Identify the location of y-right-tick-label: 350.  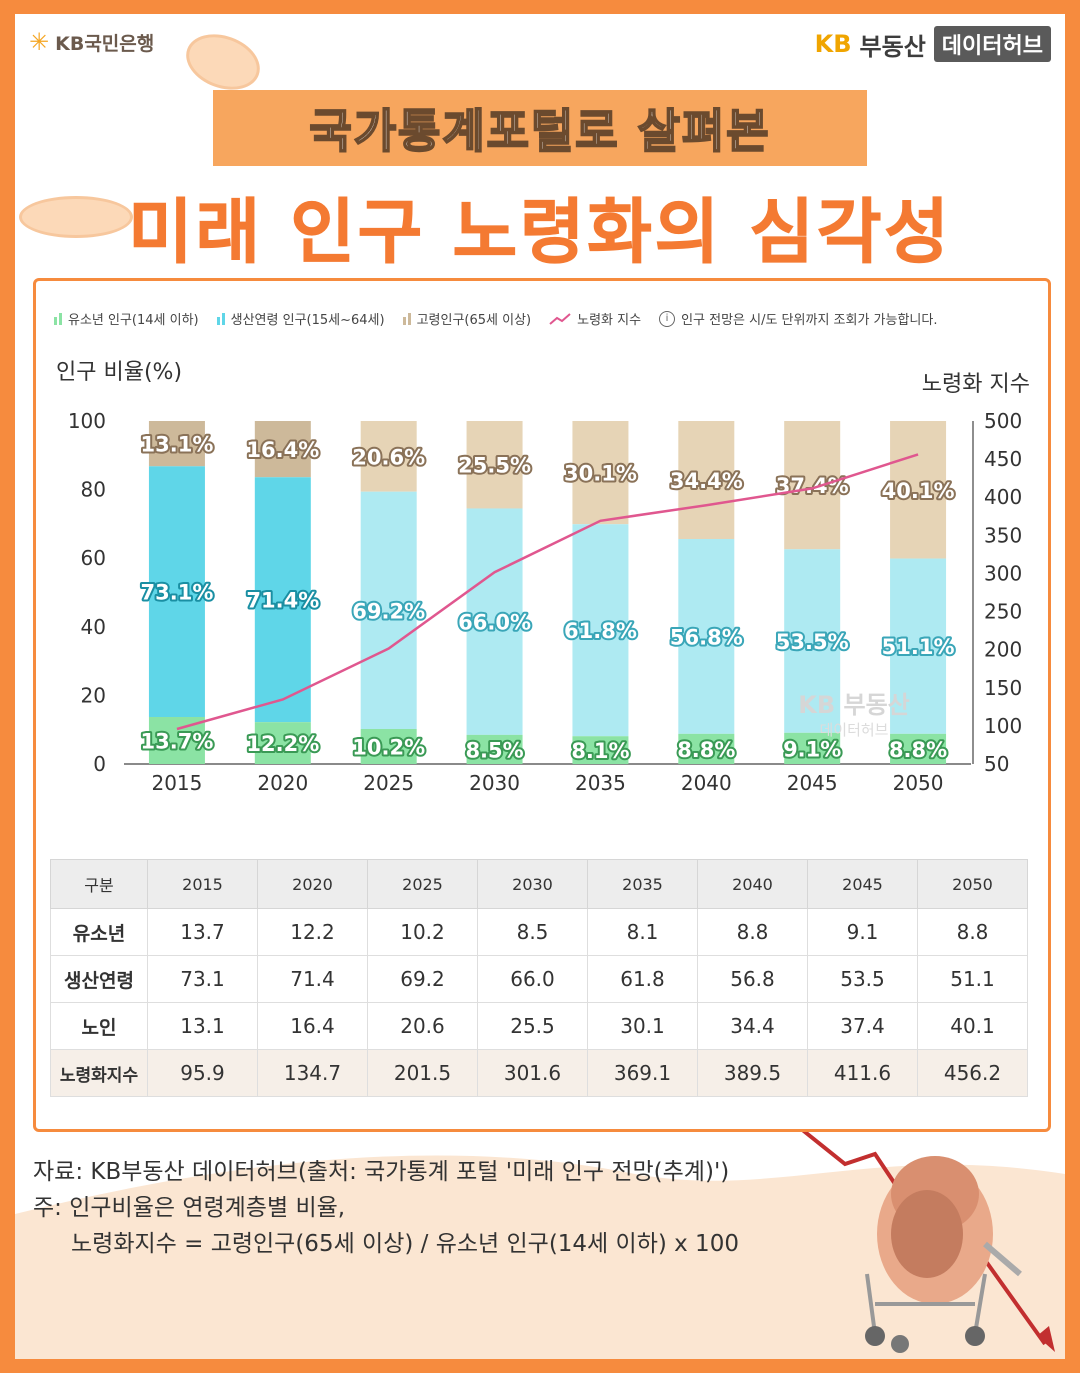
(1003, 535).